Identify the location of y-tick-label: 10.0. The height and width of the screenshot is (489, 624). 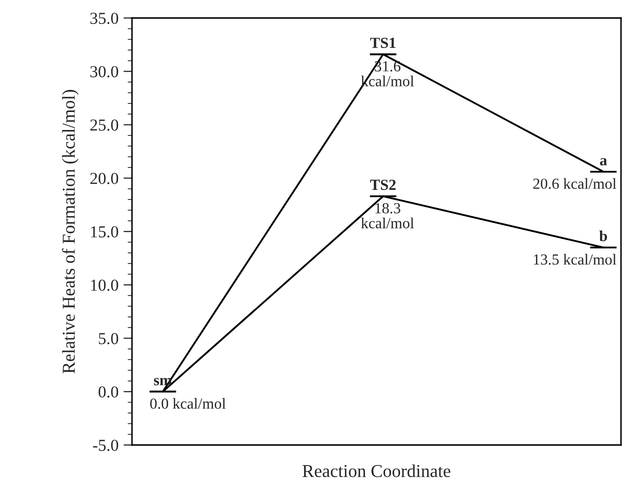
(104, 285).